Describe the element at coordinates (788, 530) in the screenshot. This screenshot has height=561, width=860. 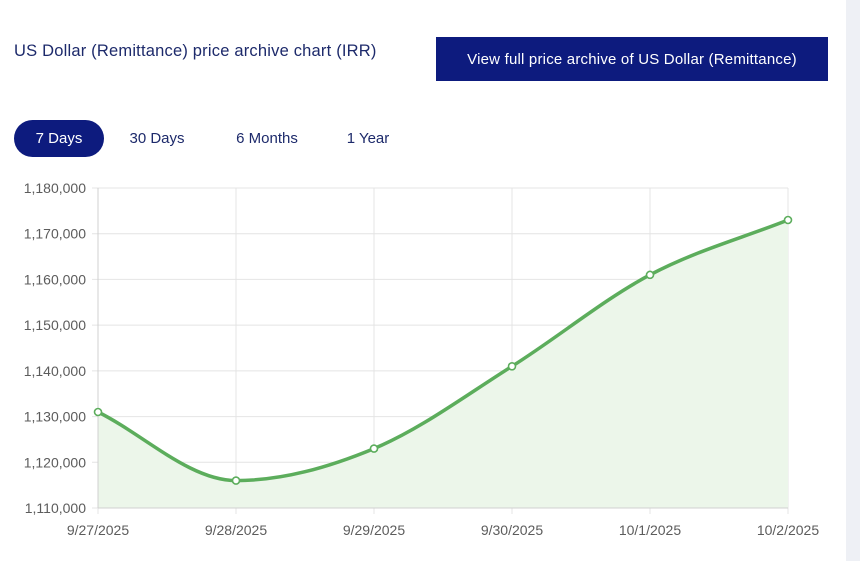
I see `x-tick-label: 10/2/2025` at that location.